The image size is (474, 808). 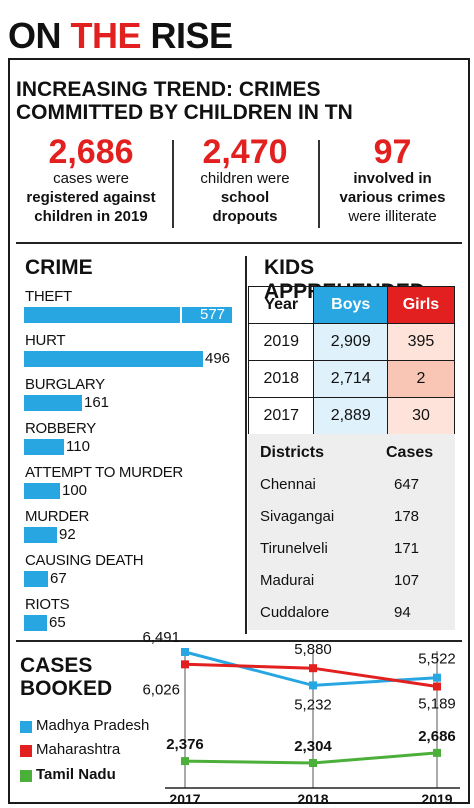 I want to click on cell-boys: 2,889, so click(x=350, y=416).